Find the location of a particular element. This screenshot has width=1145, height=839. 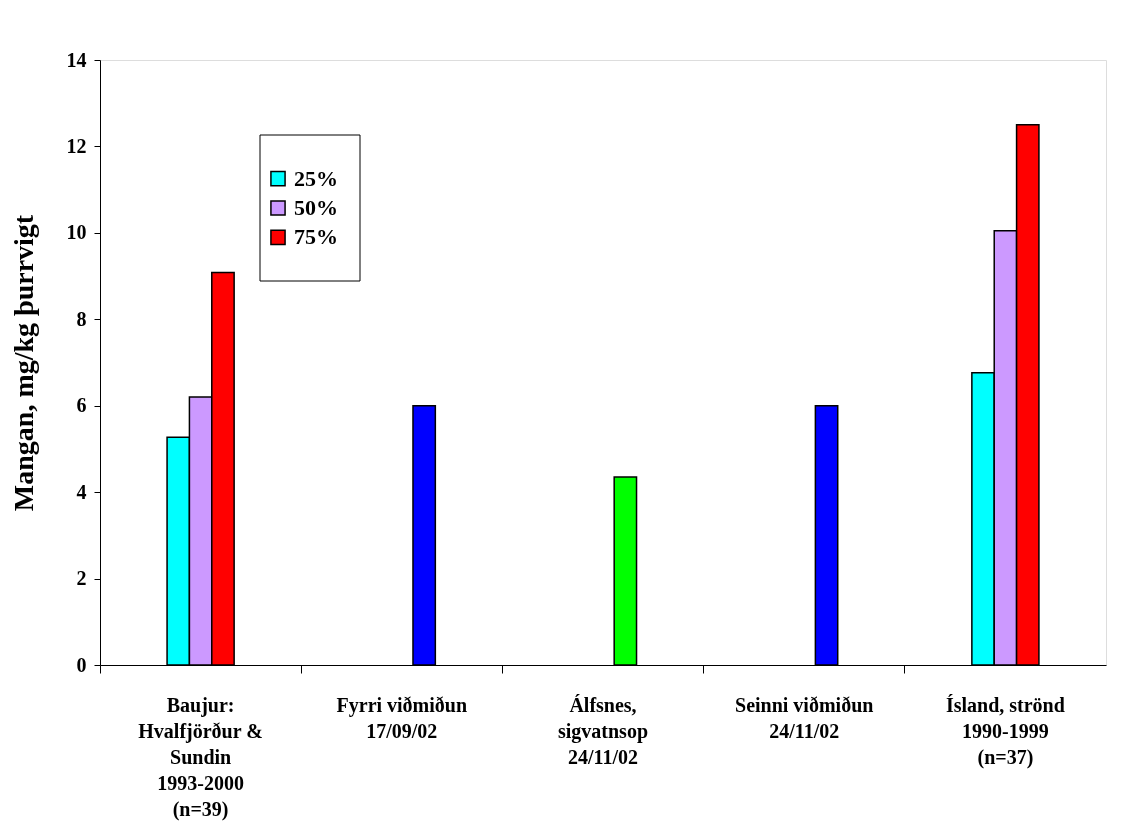

legend-label: 50% is located at coordinates (316, 207).